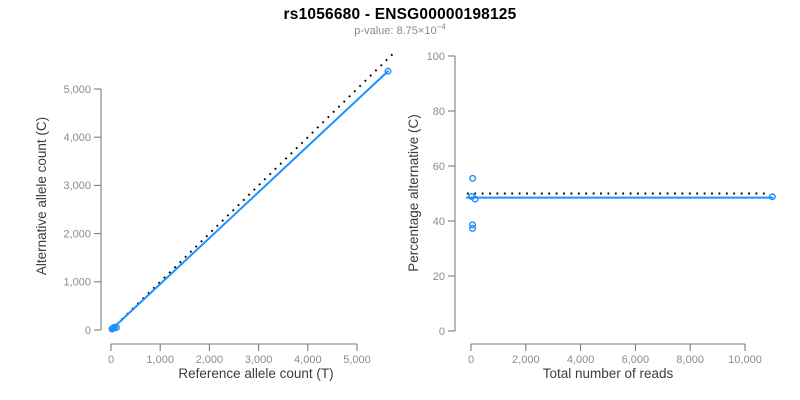  I want to click on figure-subtitle: p-value: 8.75×10−4, so click(400, 29).